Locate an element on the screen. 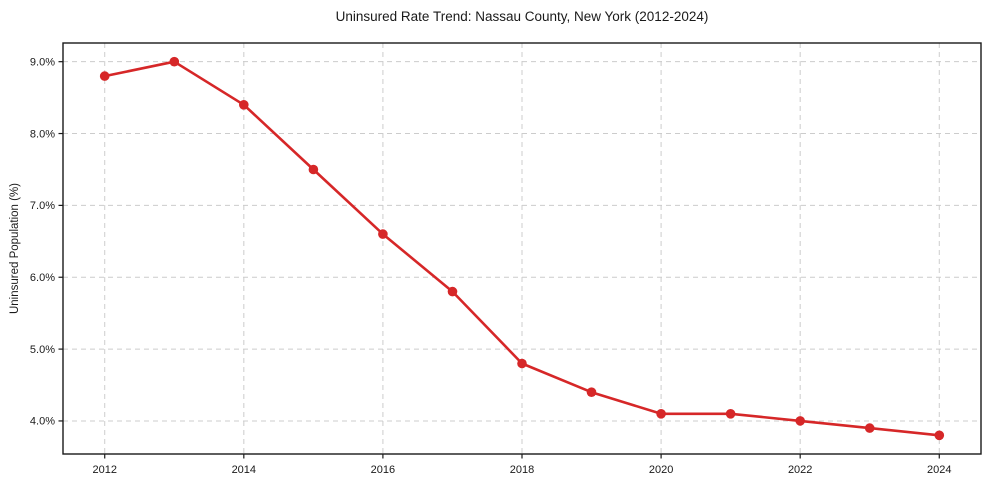  y-tick-label: 5.0% is located at coordinates (42, 350).